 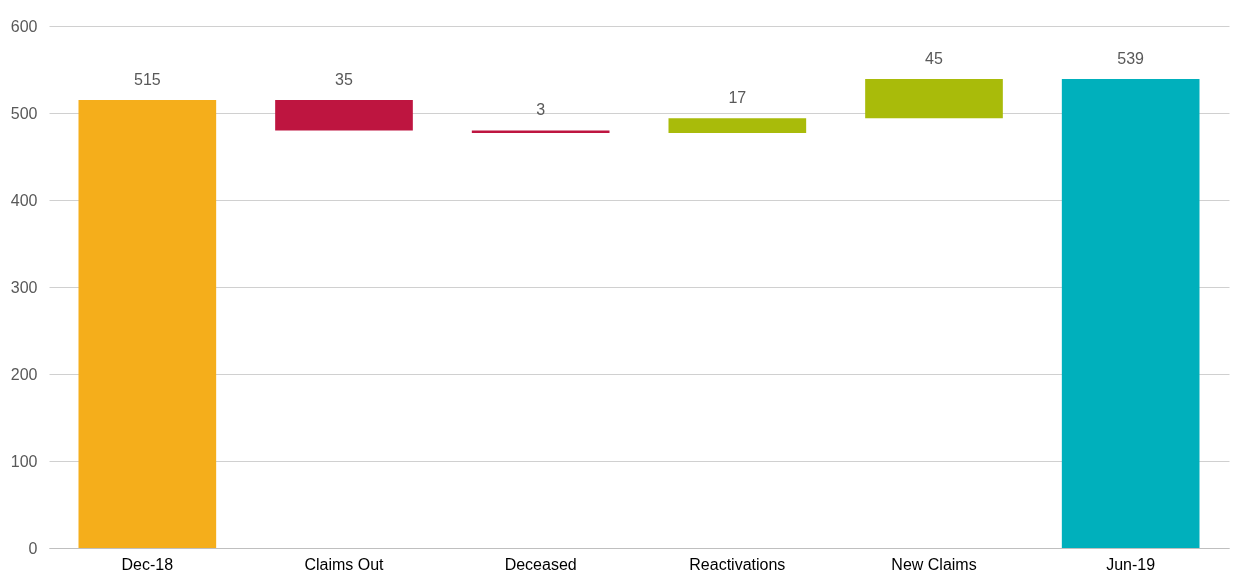 I want to click on y-tick-label: 300, so click(x=24, y=287).